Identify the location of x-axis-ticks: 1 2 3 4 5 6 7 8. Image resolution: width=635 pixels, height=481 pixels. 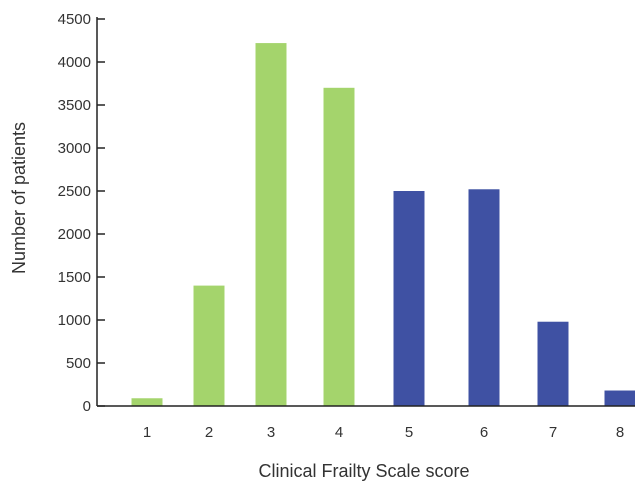
(383, 432).